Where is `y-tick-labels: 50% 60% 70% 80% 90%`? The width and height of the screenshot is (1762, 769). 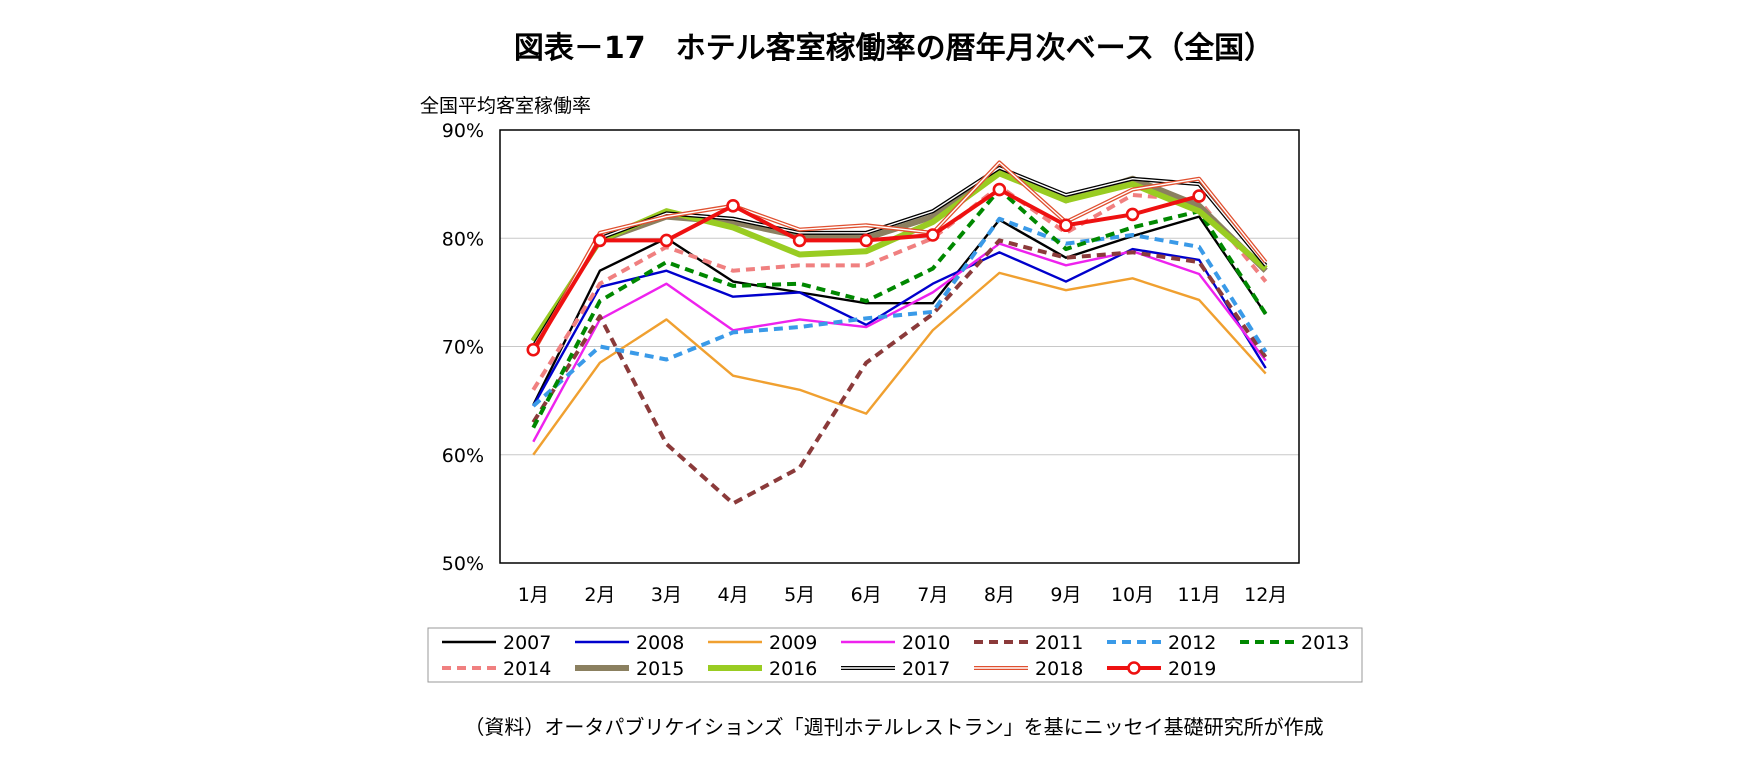 y-tick-labels: 50% 60% 70% 80% 90% is located at coordinates (463, 347).